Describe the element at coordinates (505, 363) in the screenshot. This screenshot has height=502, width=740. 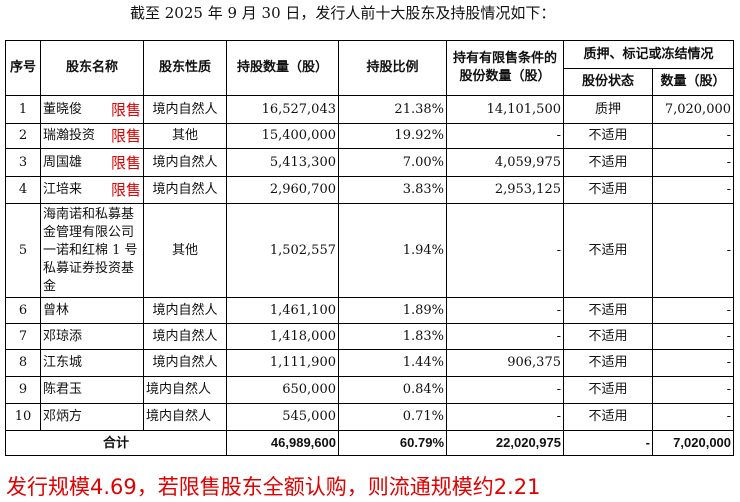
I see `cell-restricted: 906,375` at that location.